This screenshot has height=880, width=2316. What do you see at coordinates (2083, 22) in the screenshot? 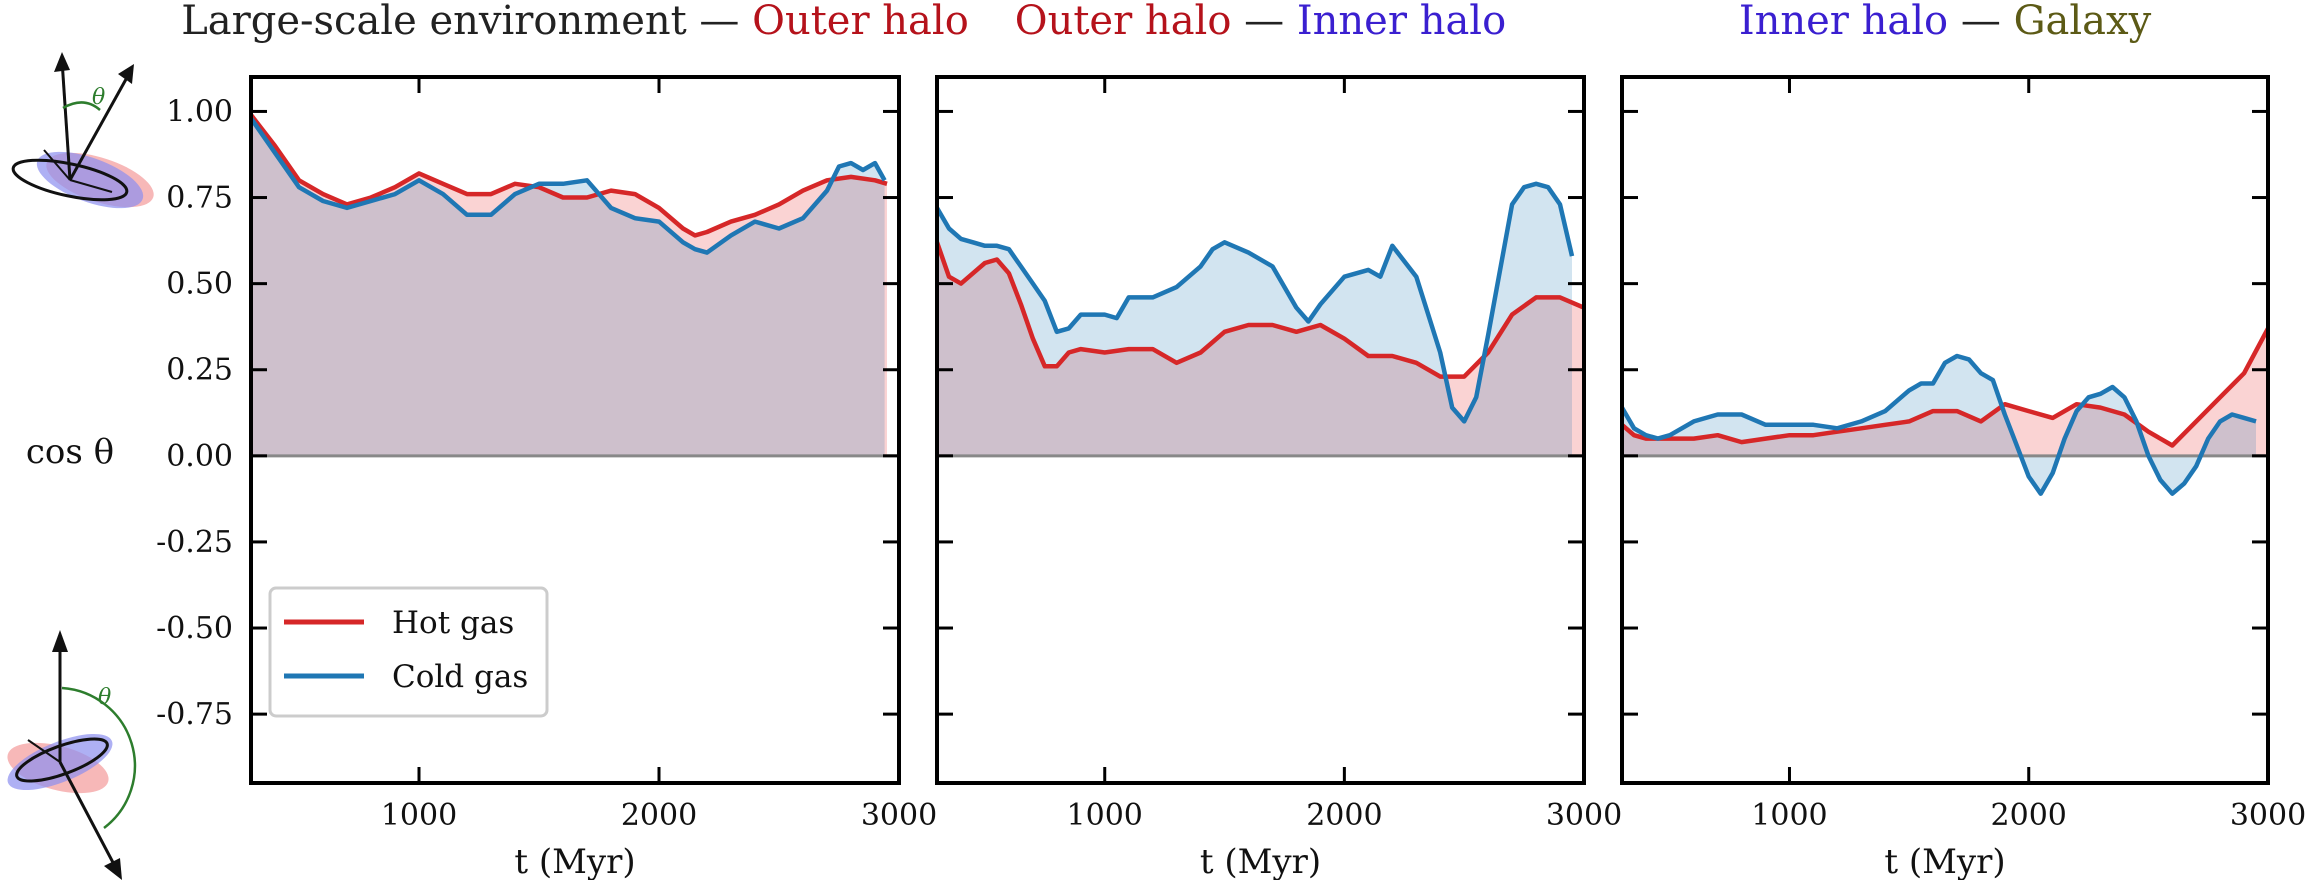
I see `title-segment: Galaxy` at bounding box center [2083, 22].